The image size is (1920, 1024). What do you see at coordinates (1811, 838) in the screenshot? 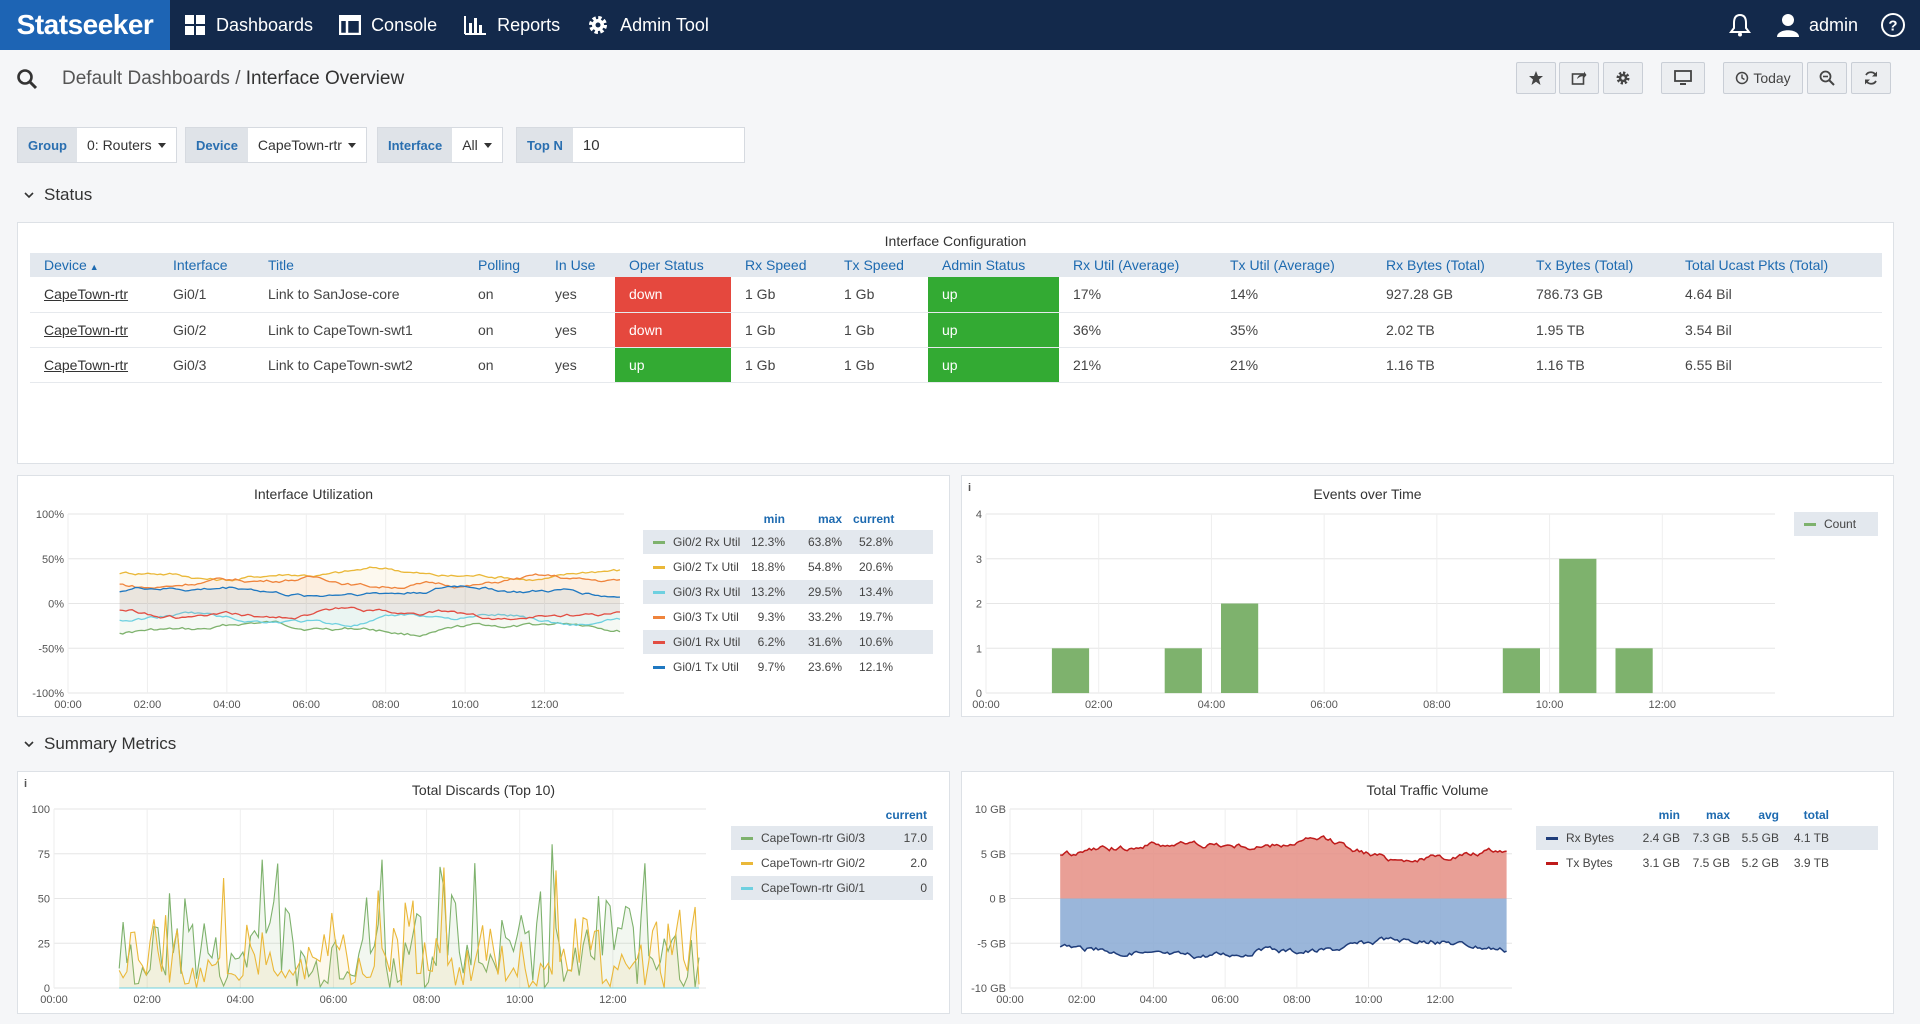
I see `legend-total: 4.1 TB` at bounding box center [1811, 838].